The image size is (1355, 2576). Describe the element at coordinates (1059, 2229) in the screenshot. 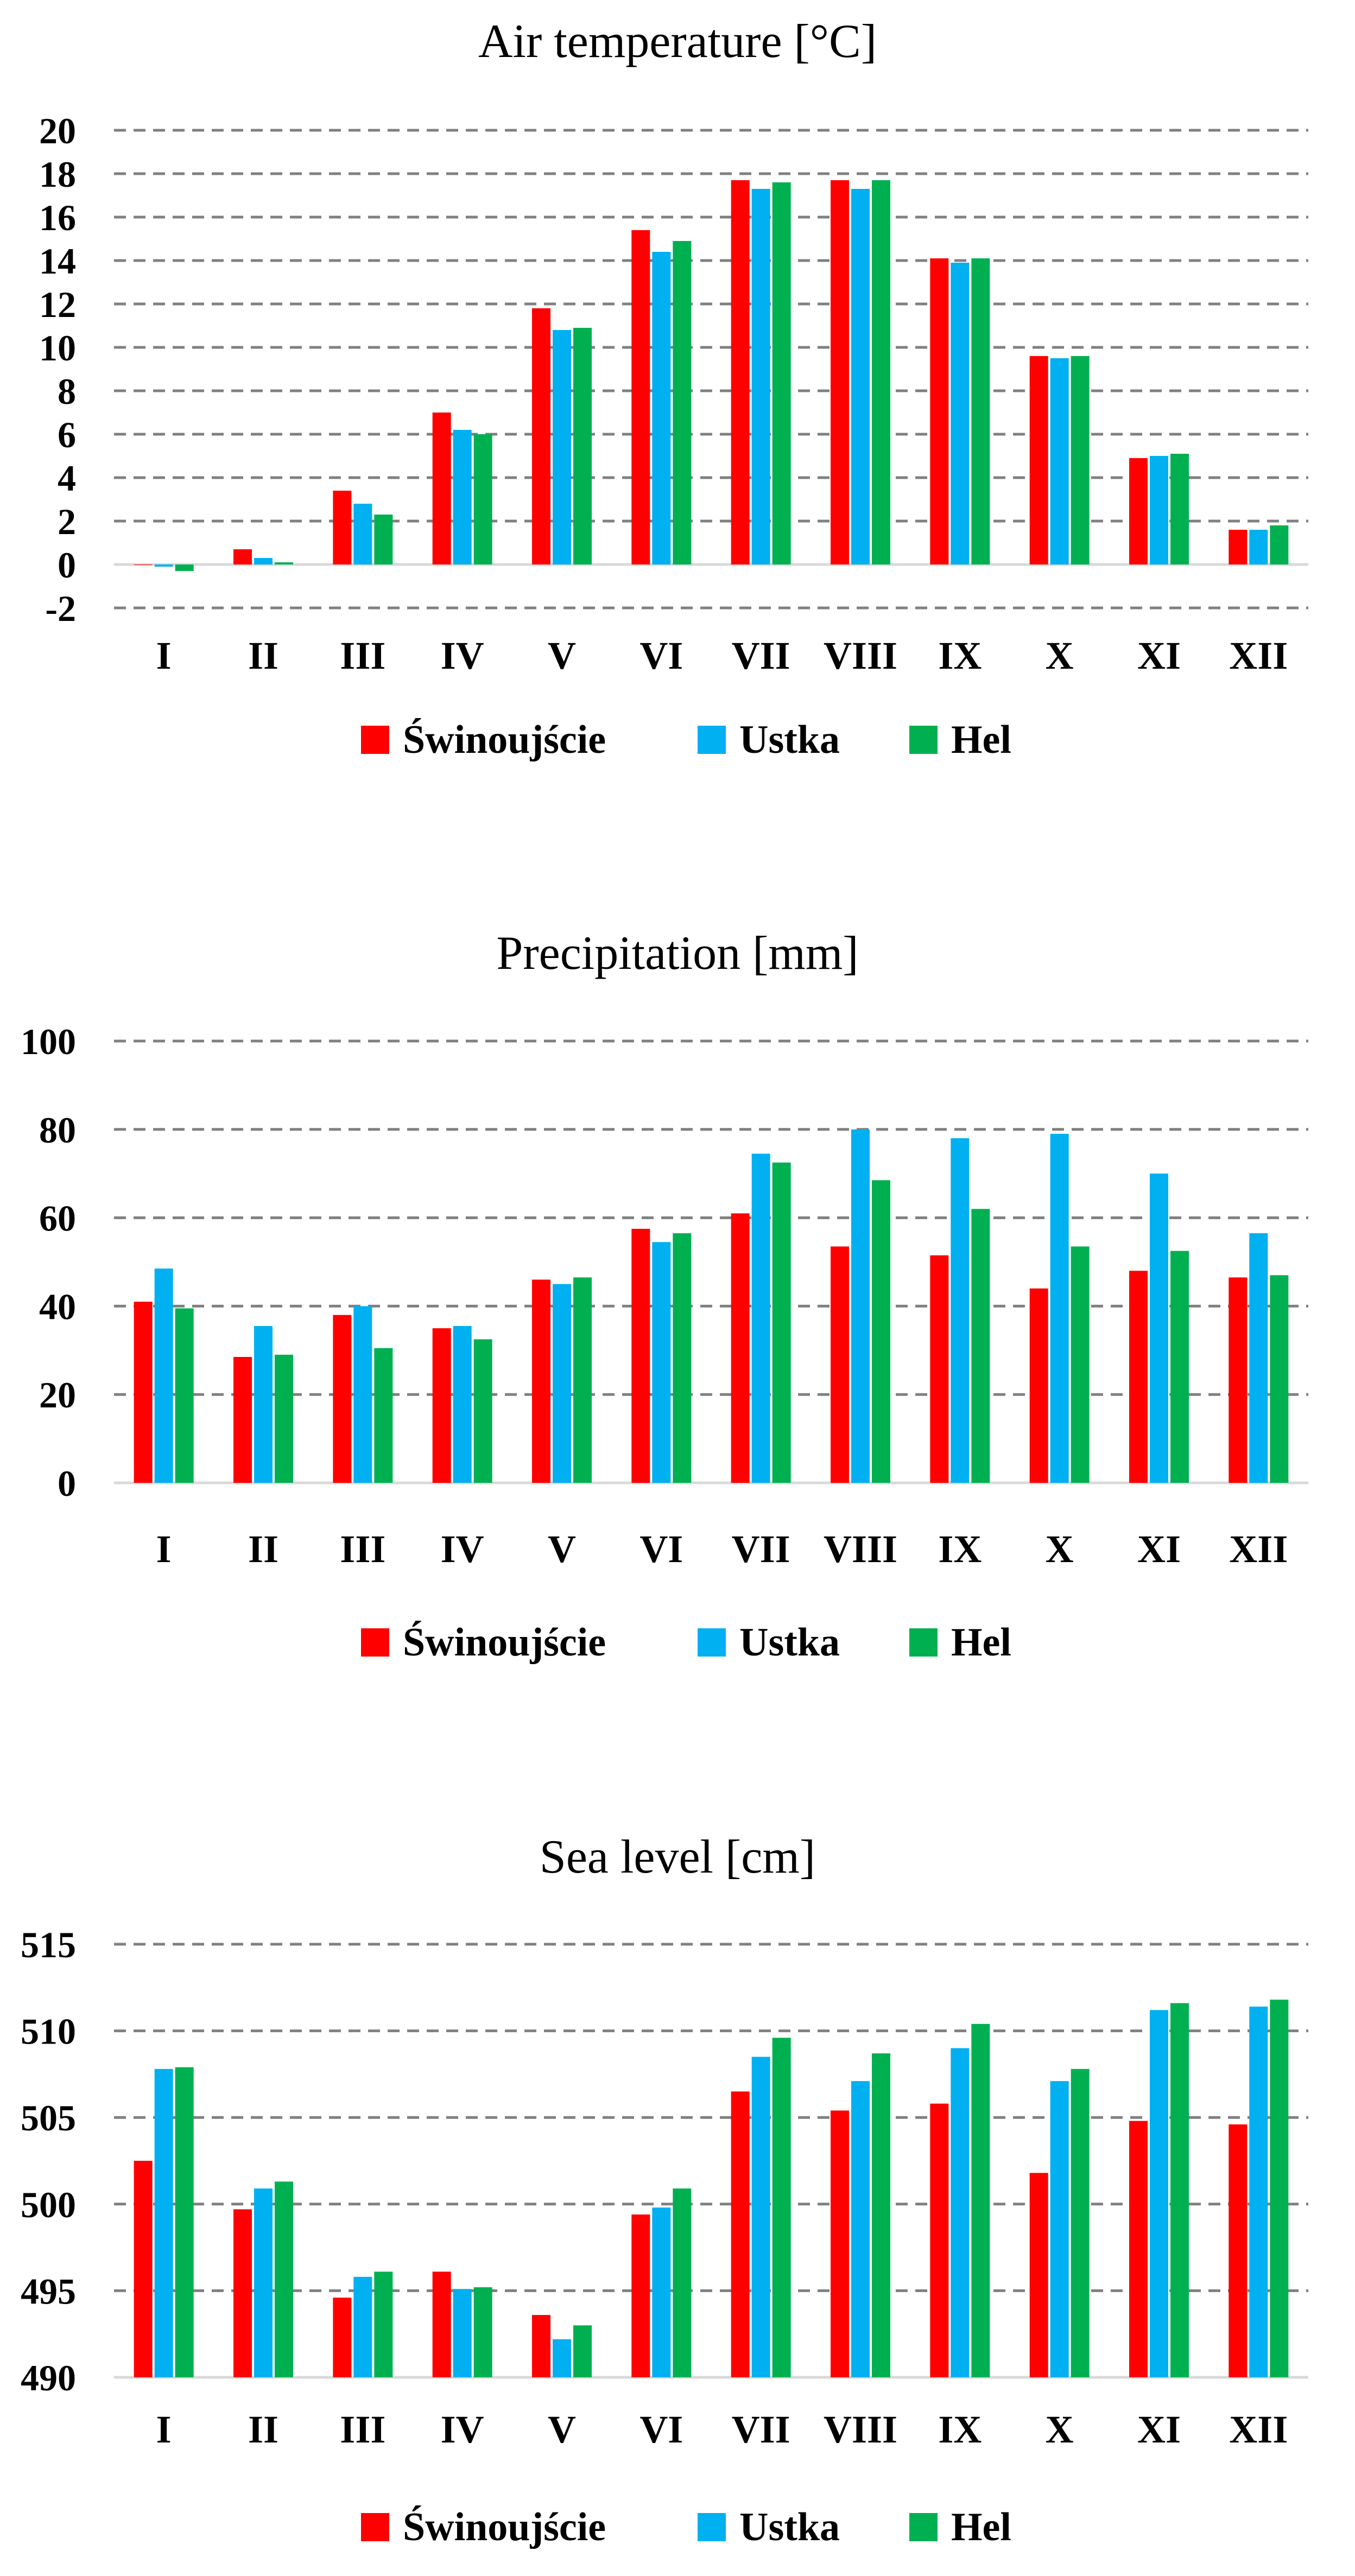

I see `bar-ustka-X` at that location.